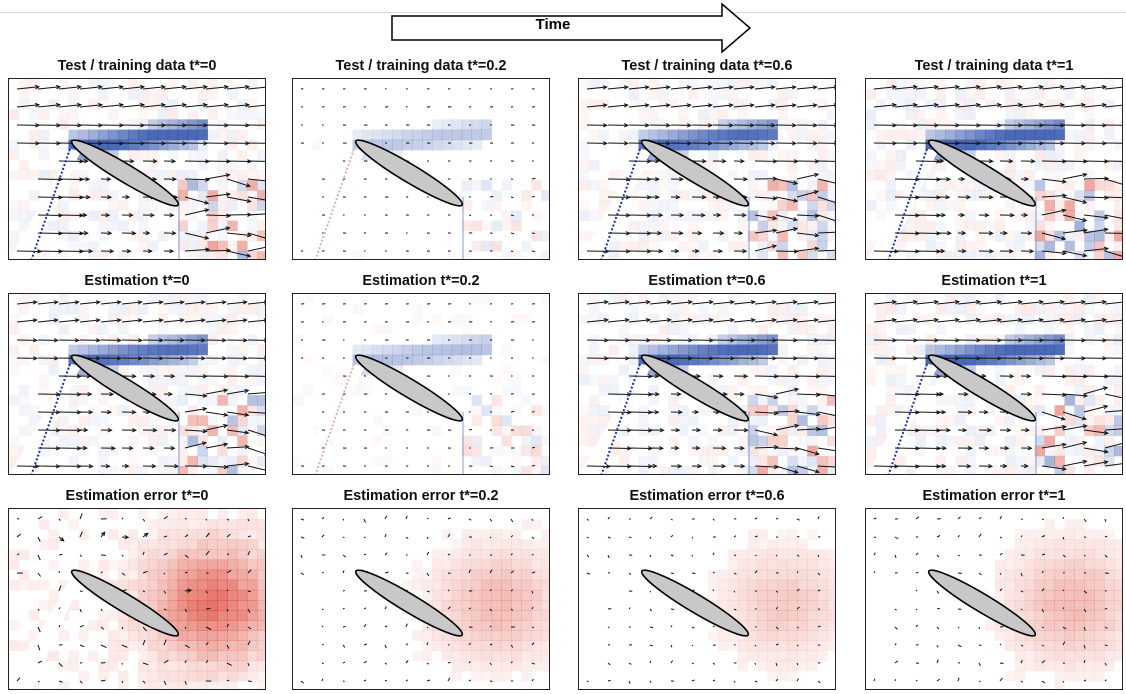 The image size is (1126, 694). Describe the element at coordinates (553, 24) in the screenshot. I see `time-label: Time` at that location.